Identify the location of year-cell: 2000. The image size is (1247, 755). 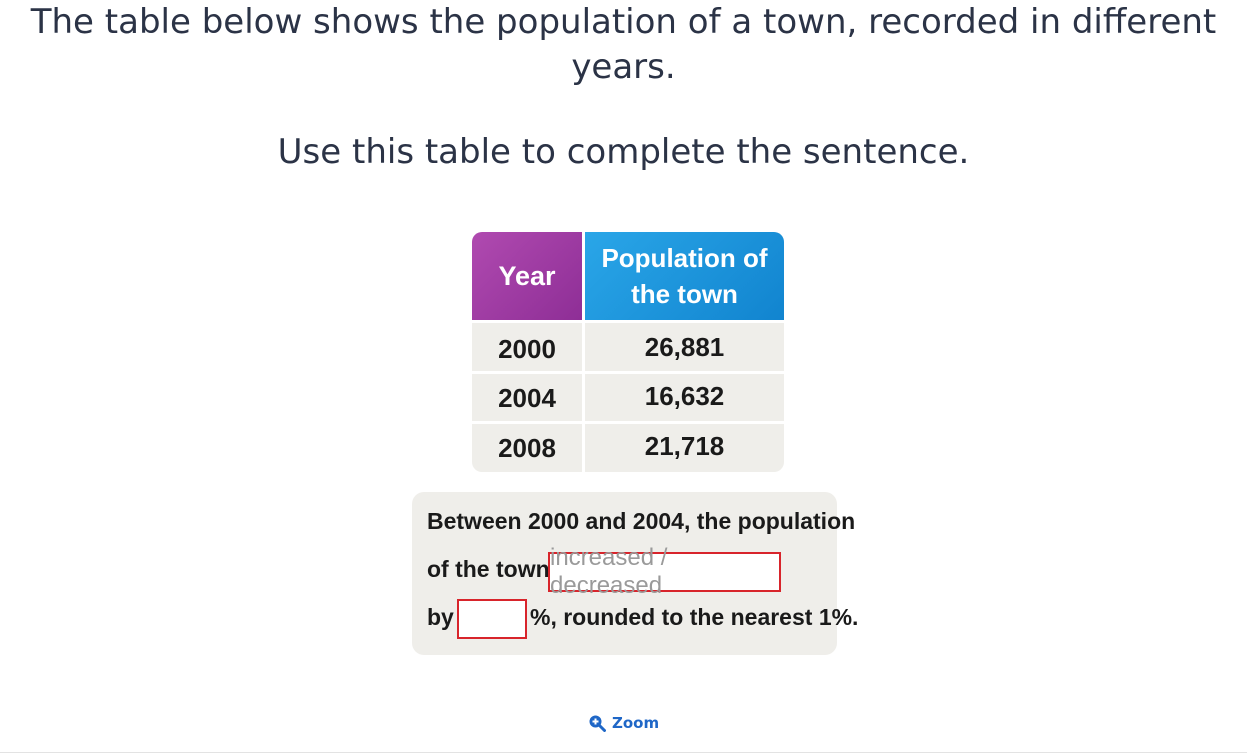
(527, 348).